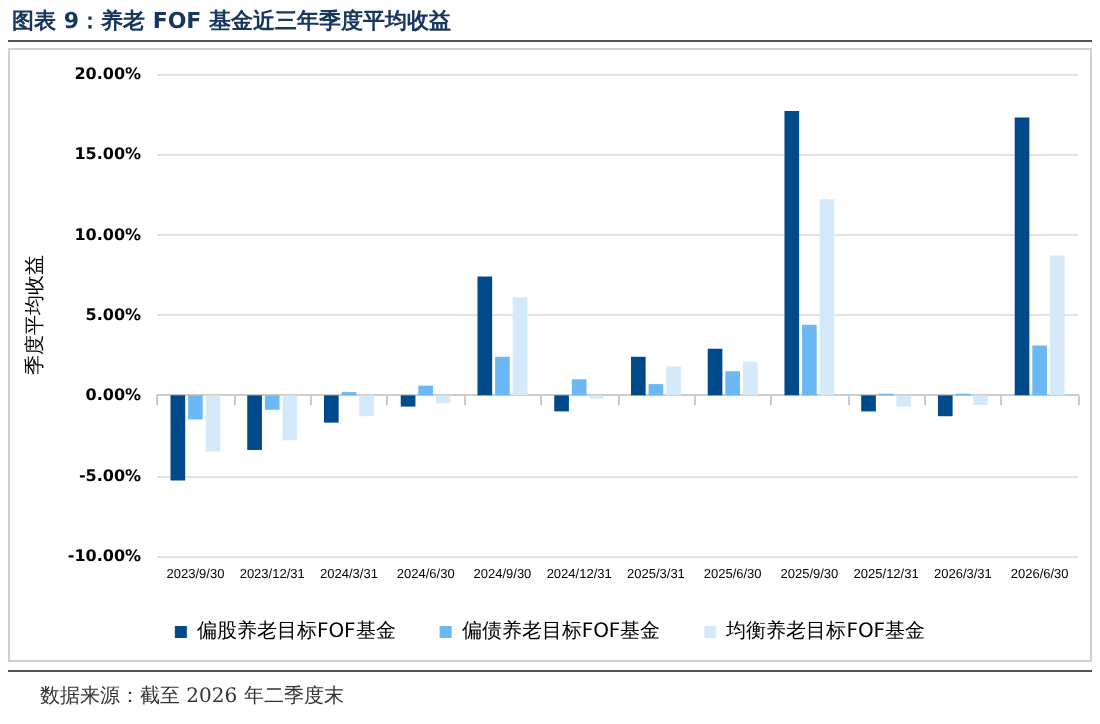 The height and width of the screenshot is (724, 1100). What do you see at coordinates (296, 631) in the screenshot?
I see `legend-label: 偏股养老目标FOF基金` at bounding box center [296, 631].